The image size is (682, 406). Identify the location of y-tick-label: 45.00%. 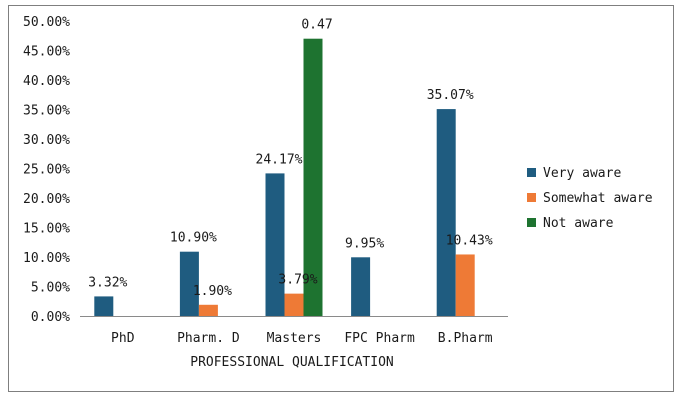
(46, 52).